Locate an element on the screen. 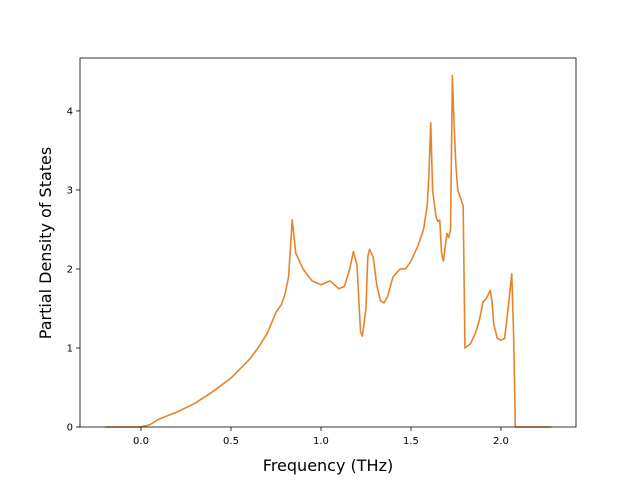  y-tick-label: 1 is located at coordinates (70, 348).